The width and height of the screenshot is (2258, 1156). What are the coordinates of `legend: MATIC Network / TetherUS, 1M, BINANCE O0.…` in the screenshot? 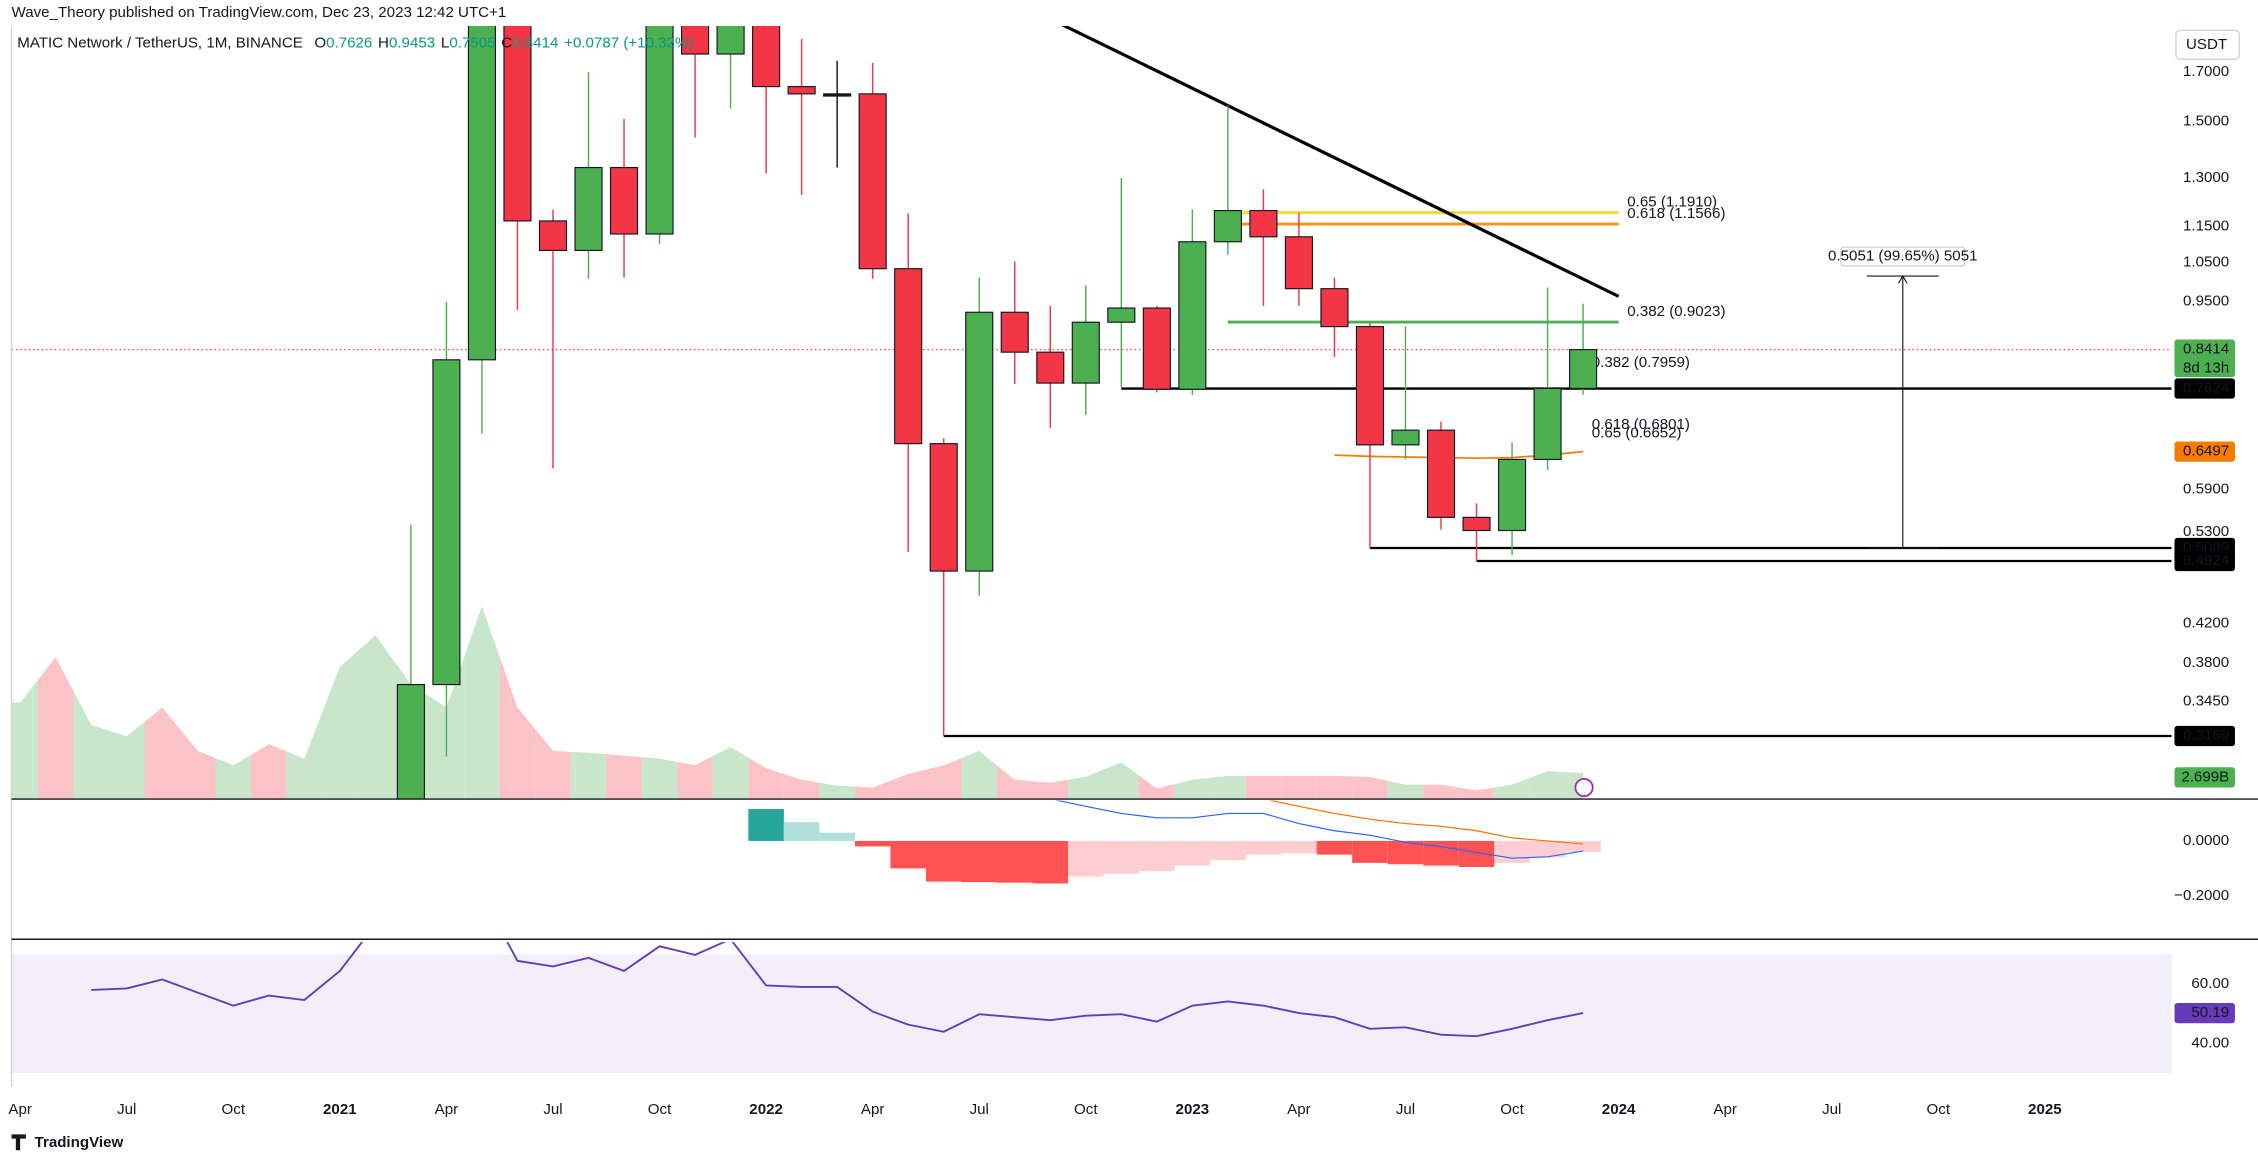 It's located at (355, 42).